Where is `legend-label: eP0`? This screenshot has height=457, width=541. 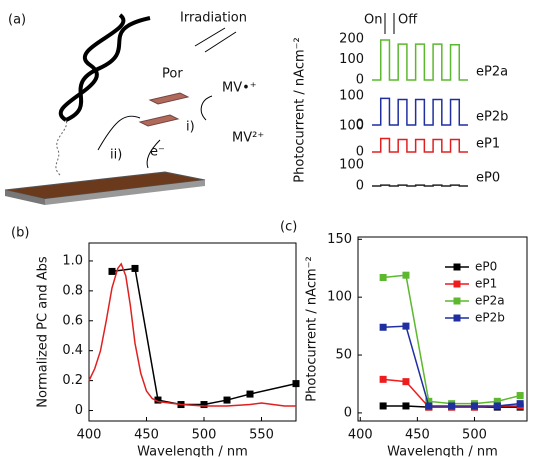 legend-label: eP0 is located at coordinates (486, 267).